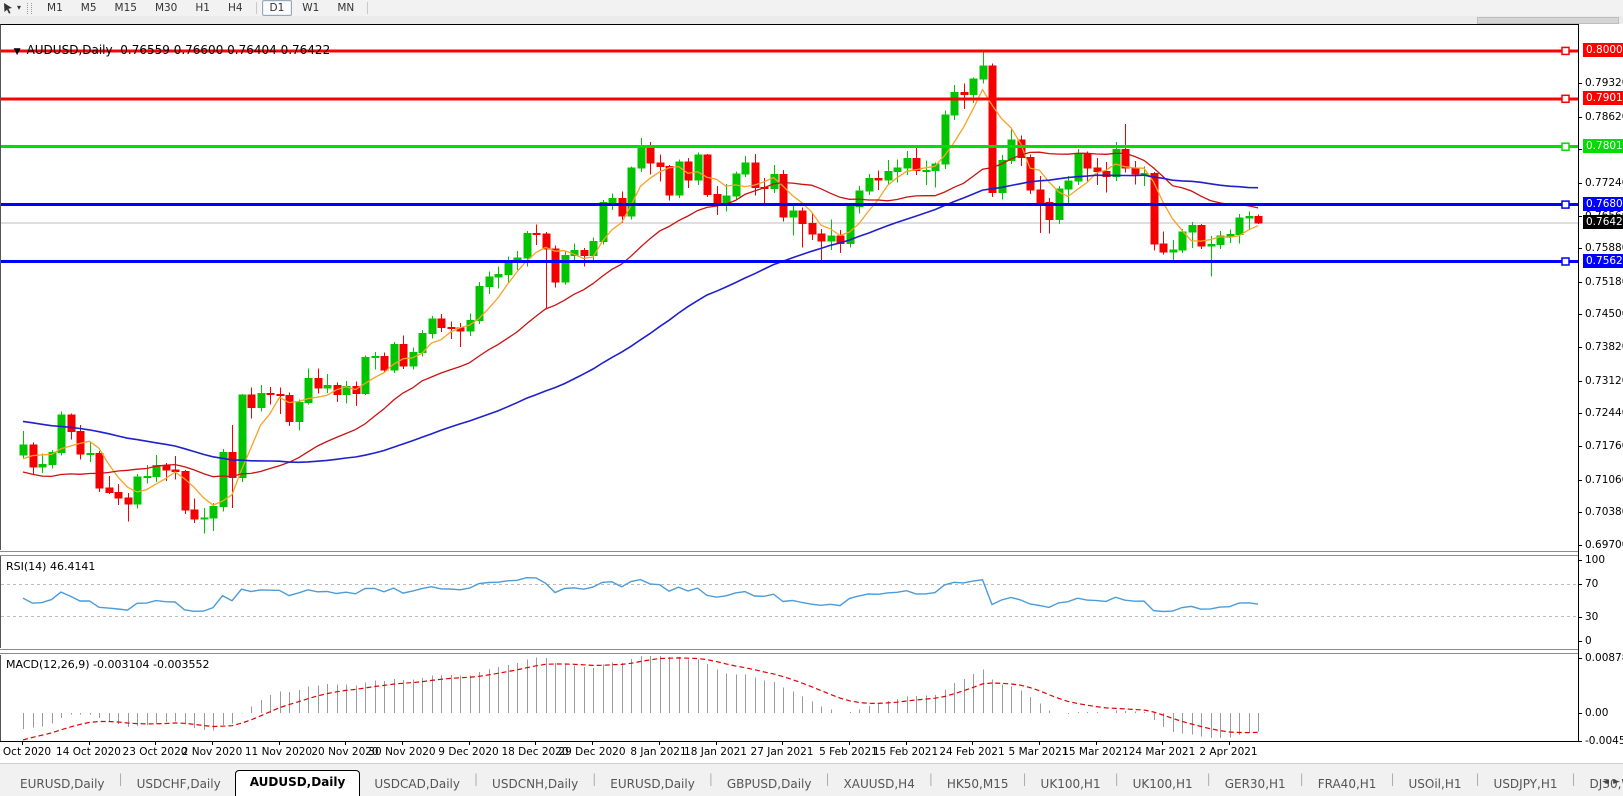 The height and width of the screenshot is (796, 1623). What do you see at coordinates (88, 8) in the screenshot?
I see `timeframe-button-m5: M5` at bounding box center [88, 8].